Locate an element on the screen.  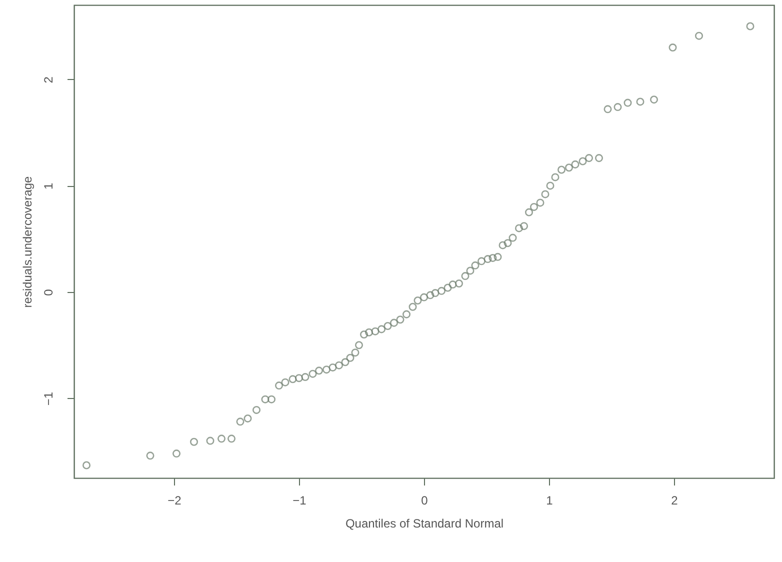
y-tick-label: −1 is located at coordinates (49, 399).